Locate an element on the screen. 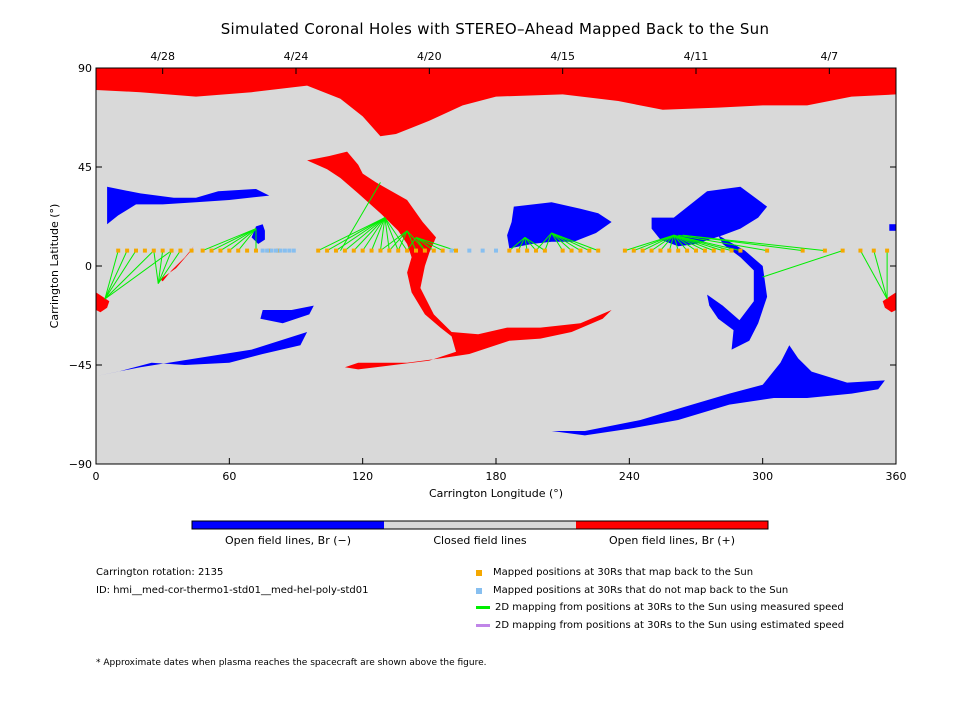 The image size is (960, 720). y-tick-label: 90 is located at coordinates (85, 68).